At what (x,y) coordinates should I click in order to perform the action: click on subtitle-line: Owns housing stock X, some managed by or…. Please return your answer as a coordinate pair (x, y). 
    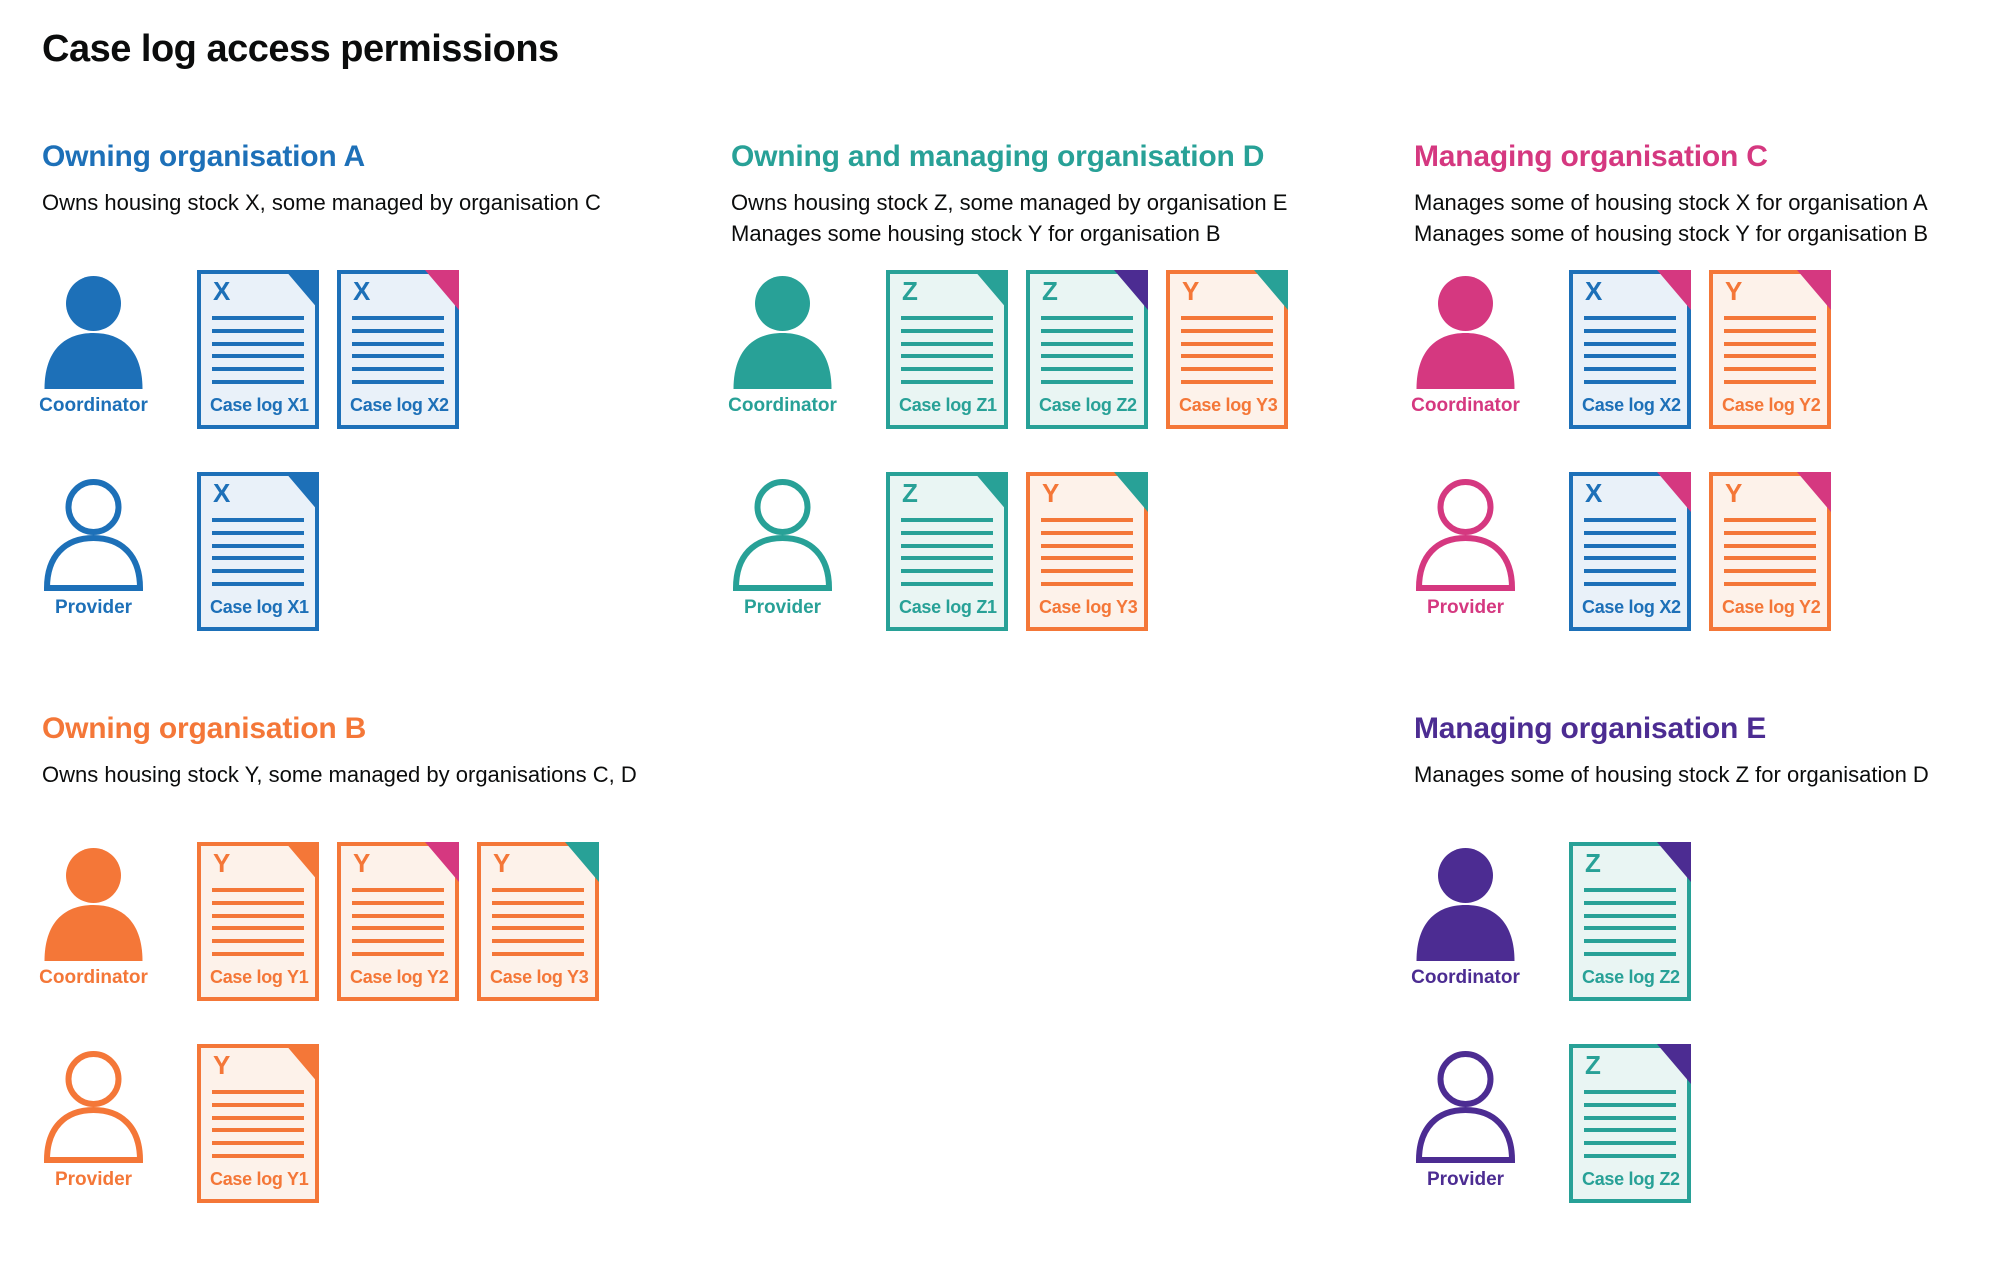
    Looking at the image, I should click on (321, 202).